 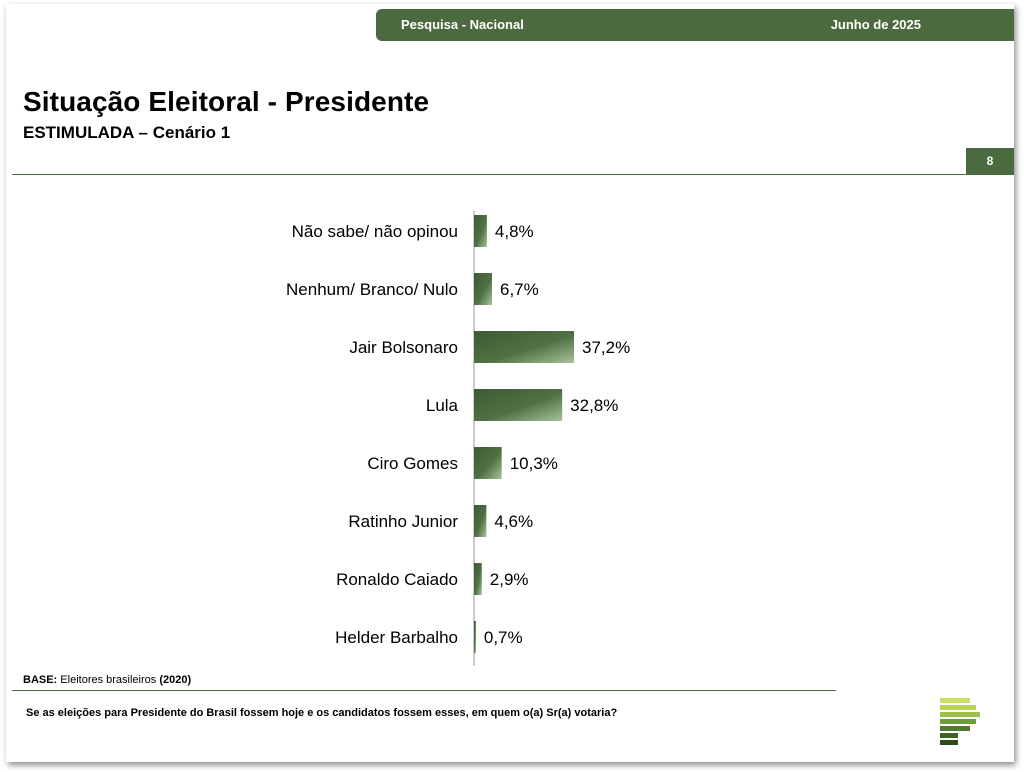 What do you see at coordinates (503, 637) in the screenshot?
I see `value-label: 0,7%` at bounding box center [503, 637].